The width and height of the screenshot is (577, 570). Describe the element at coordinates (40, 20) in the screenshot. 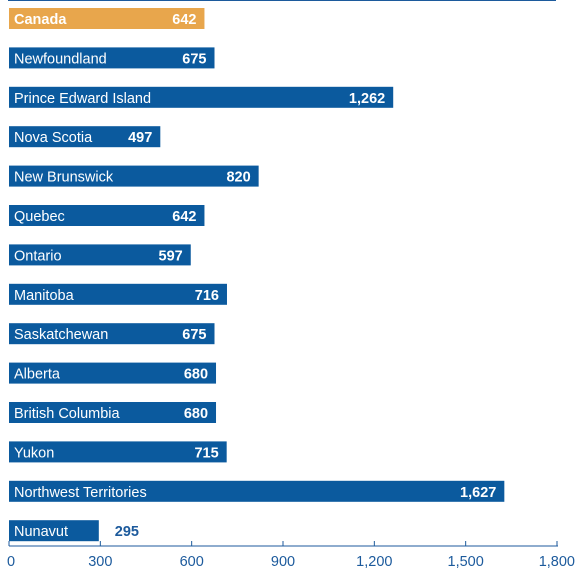

I see `bar-label-canada: Canada` at that location.